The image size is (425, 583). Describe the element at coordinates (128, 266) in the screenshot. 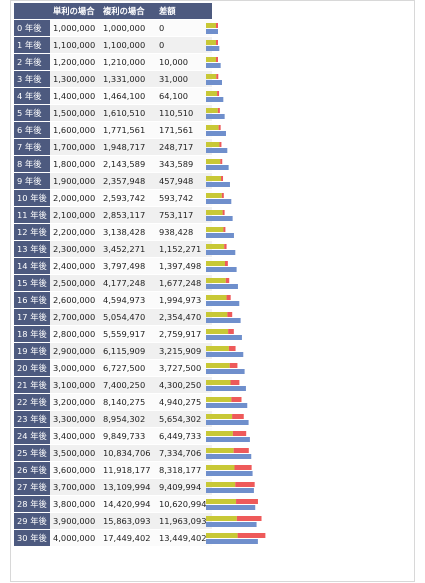

I see `compound-value: 3,797,498` at that location.